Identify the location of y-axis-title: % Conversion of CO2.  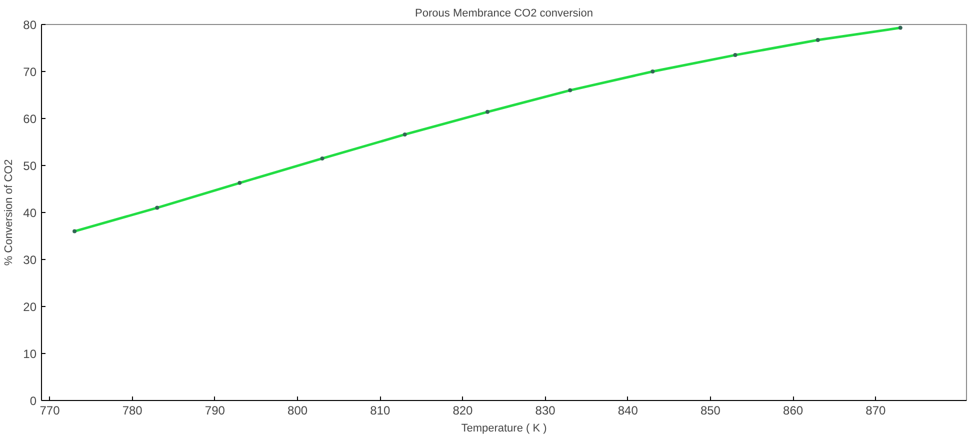
(9, 212).